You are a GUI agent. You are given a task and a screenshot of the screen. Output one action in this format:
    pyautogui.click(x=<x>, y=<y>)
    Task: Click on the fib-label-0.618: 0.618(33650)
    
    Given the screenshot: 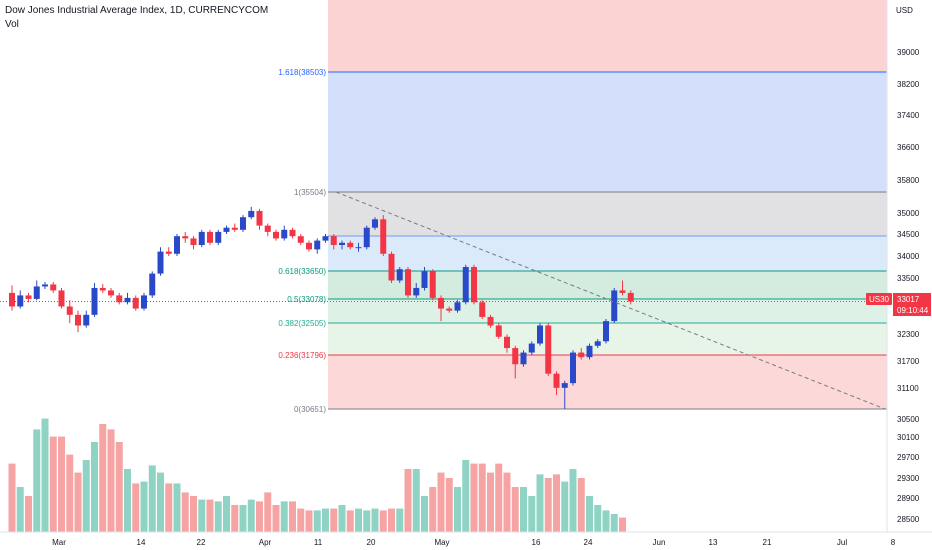 What is the action you would take?
    pyautogui.click(x=302, y=271)
    